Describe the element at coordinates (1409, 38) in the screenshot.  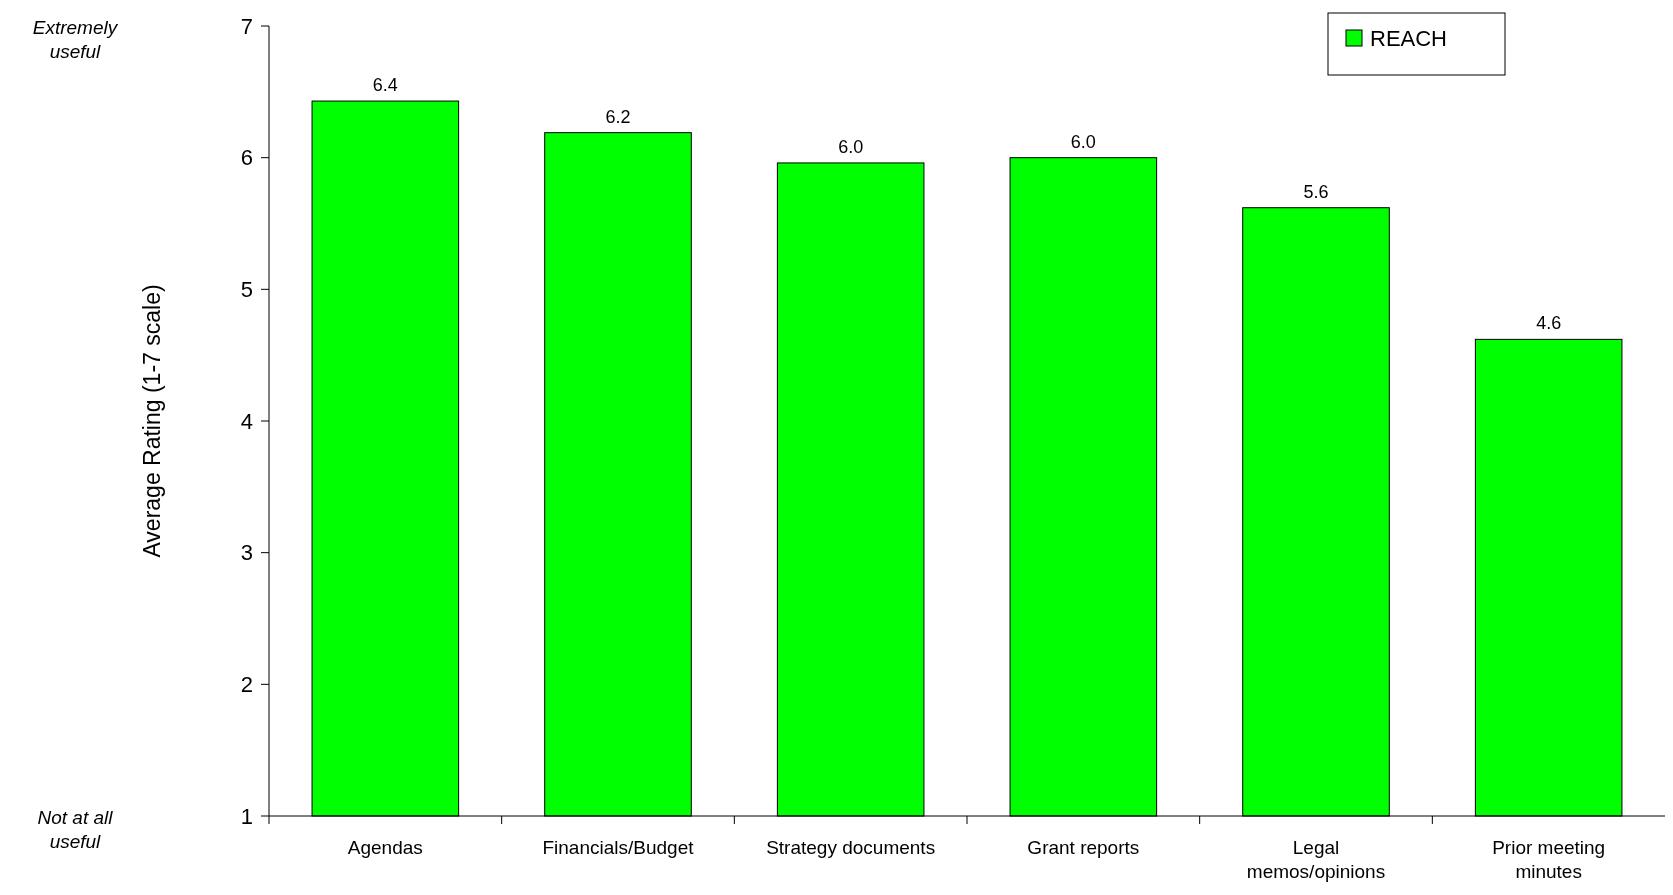
I see `legend-label: REACH` at that location.